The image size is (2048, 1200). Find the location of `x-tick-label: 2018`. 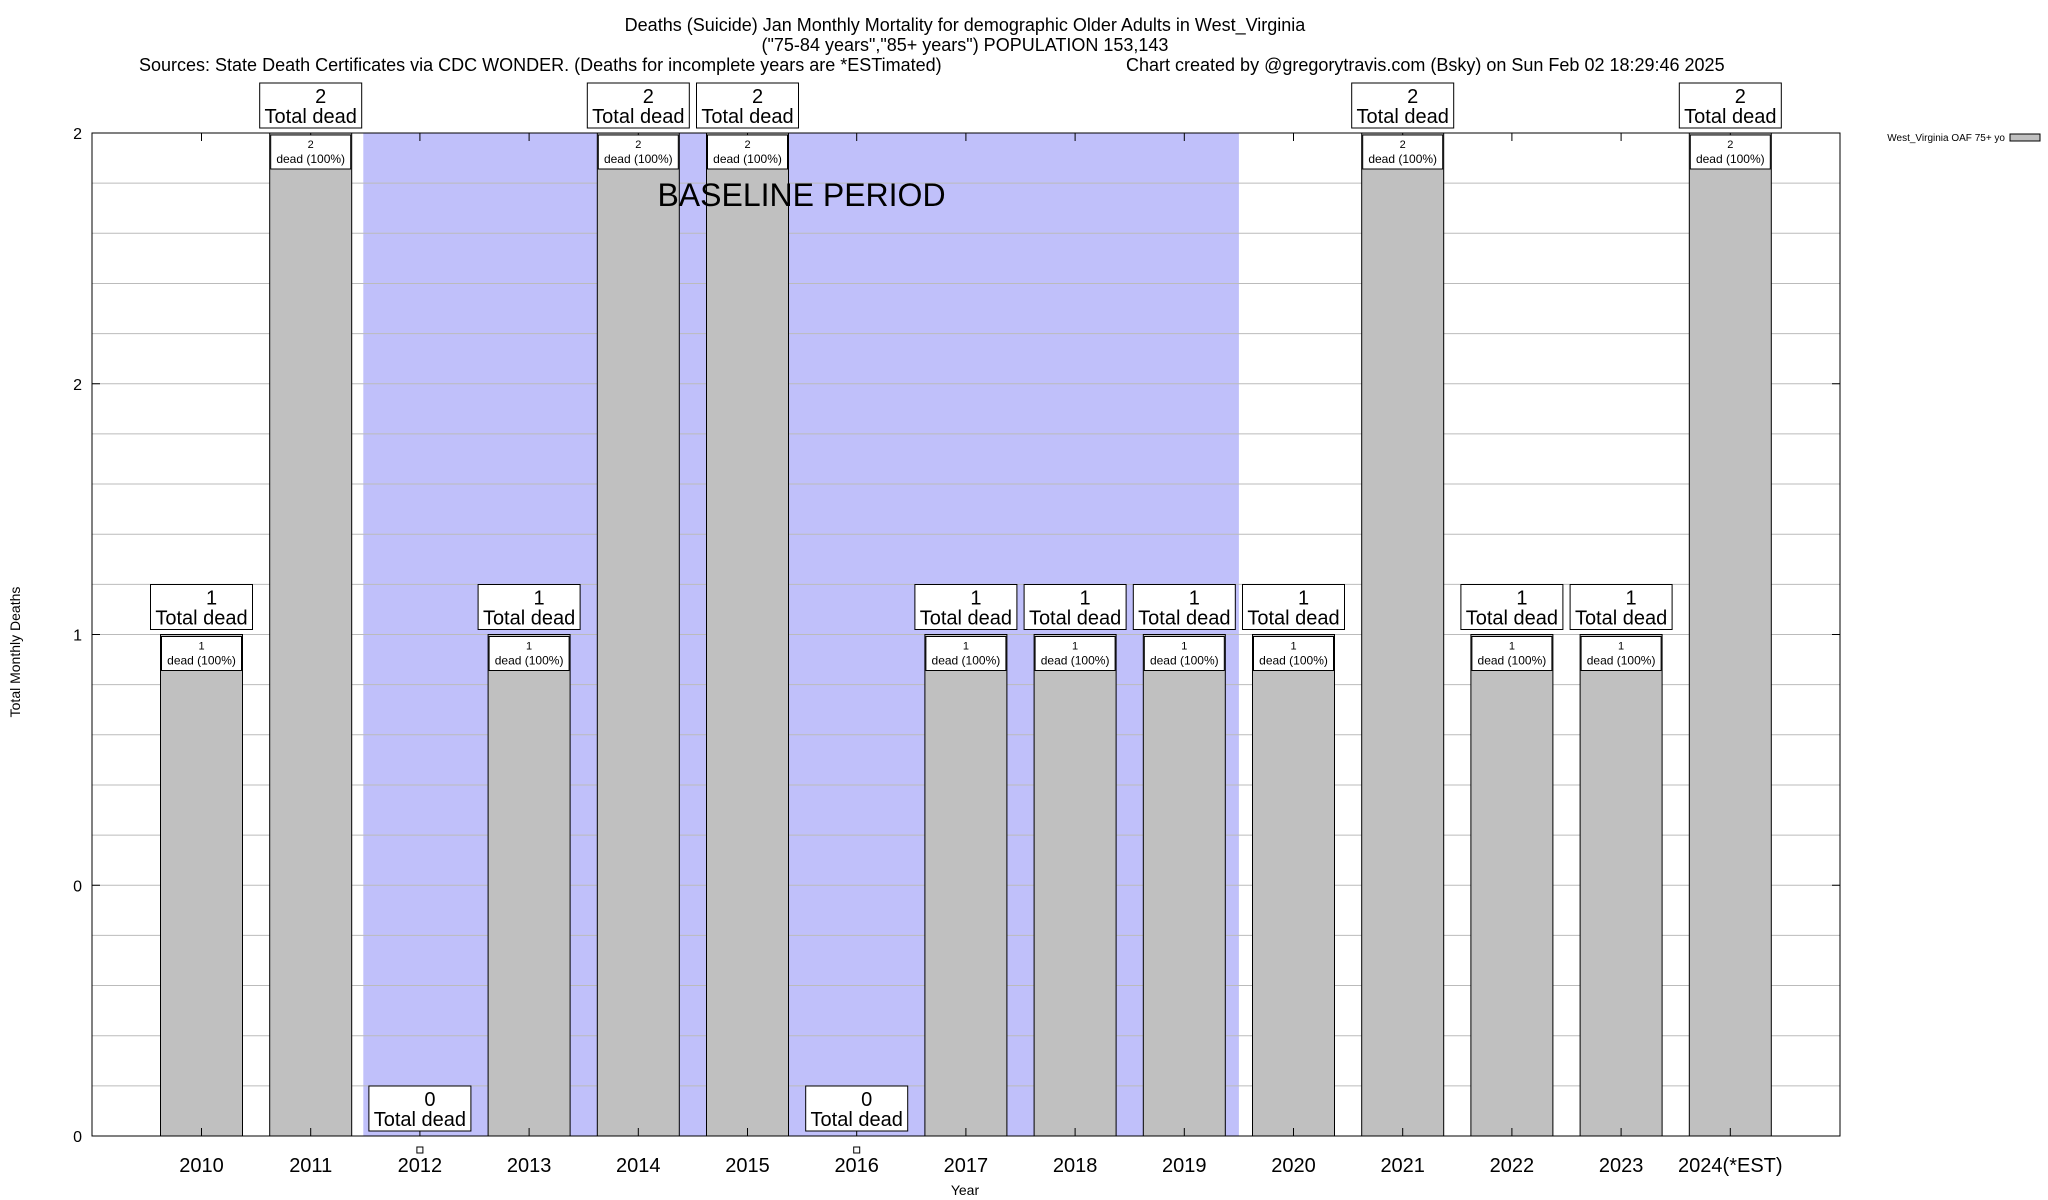

x-tick-label: 2018 is located at coordinates (1075, 1166).